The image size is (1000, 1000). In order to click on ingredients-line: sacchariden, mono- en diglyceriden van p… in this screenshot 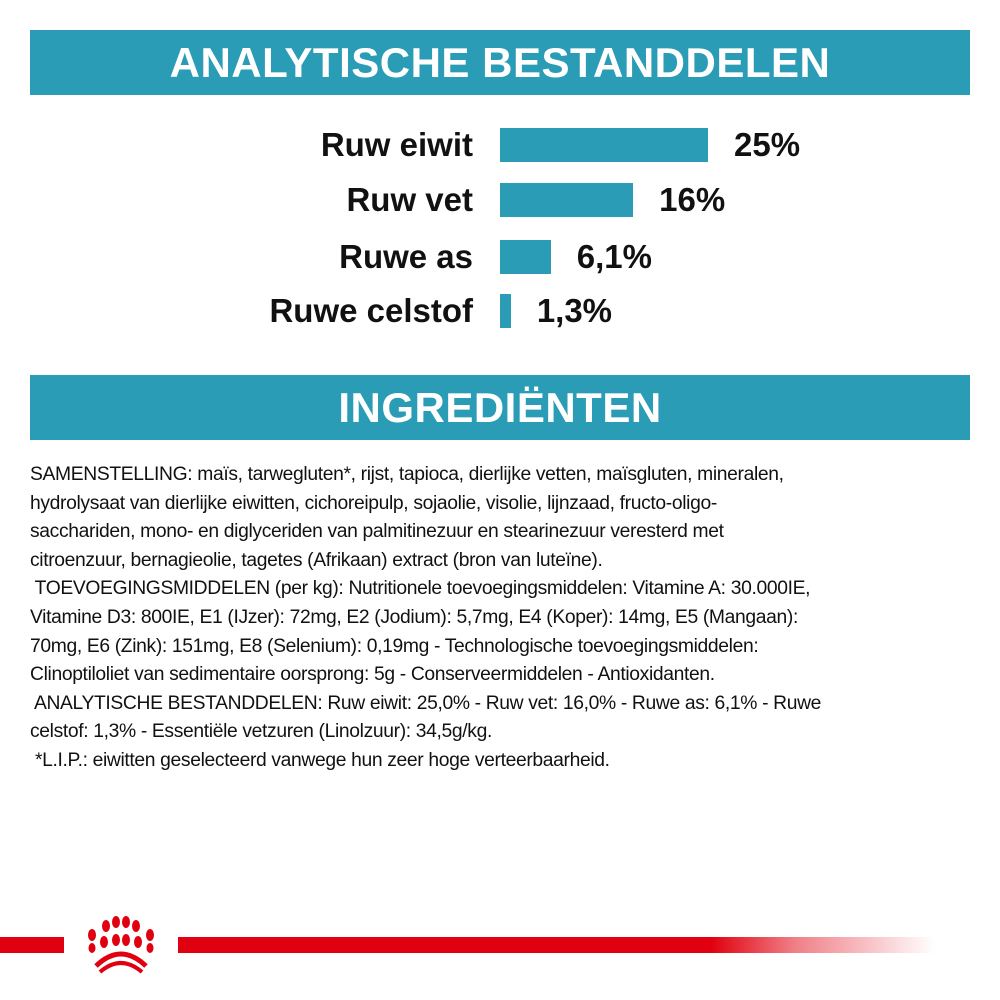, I will do `click(377, 532)`.